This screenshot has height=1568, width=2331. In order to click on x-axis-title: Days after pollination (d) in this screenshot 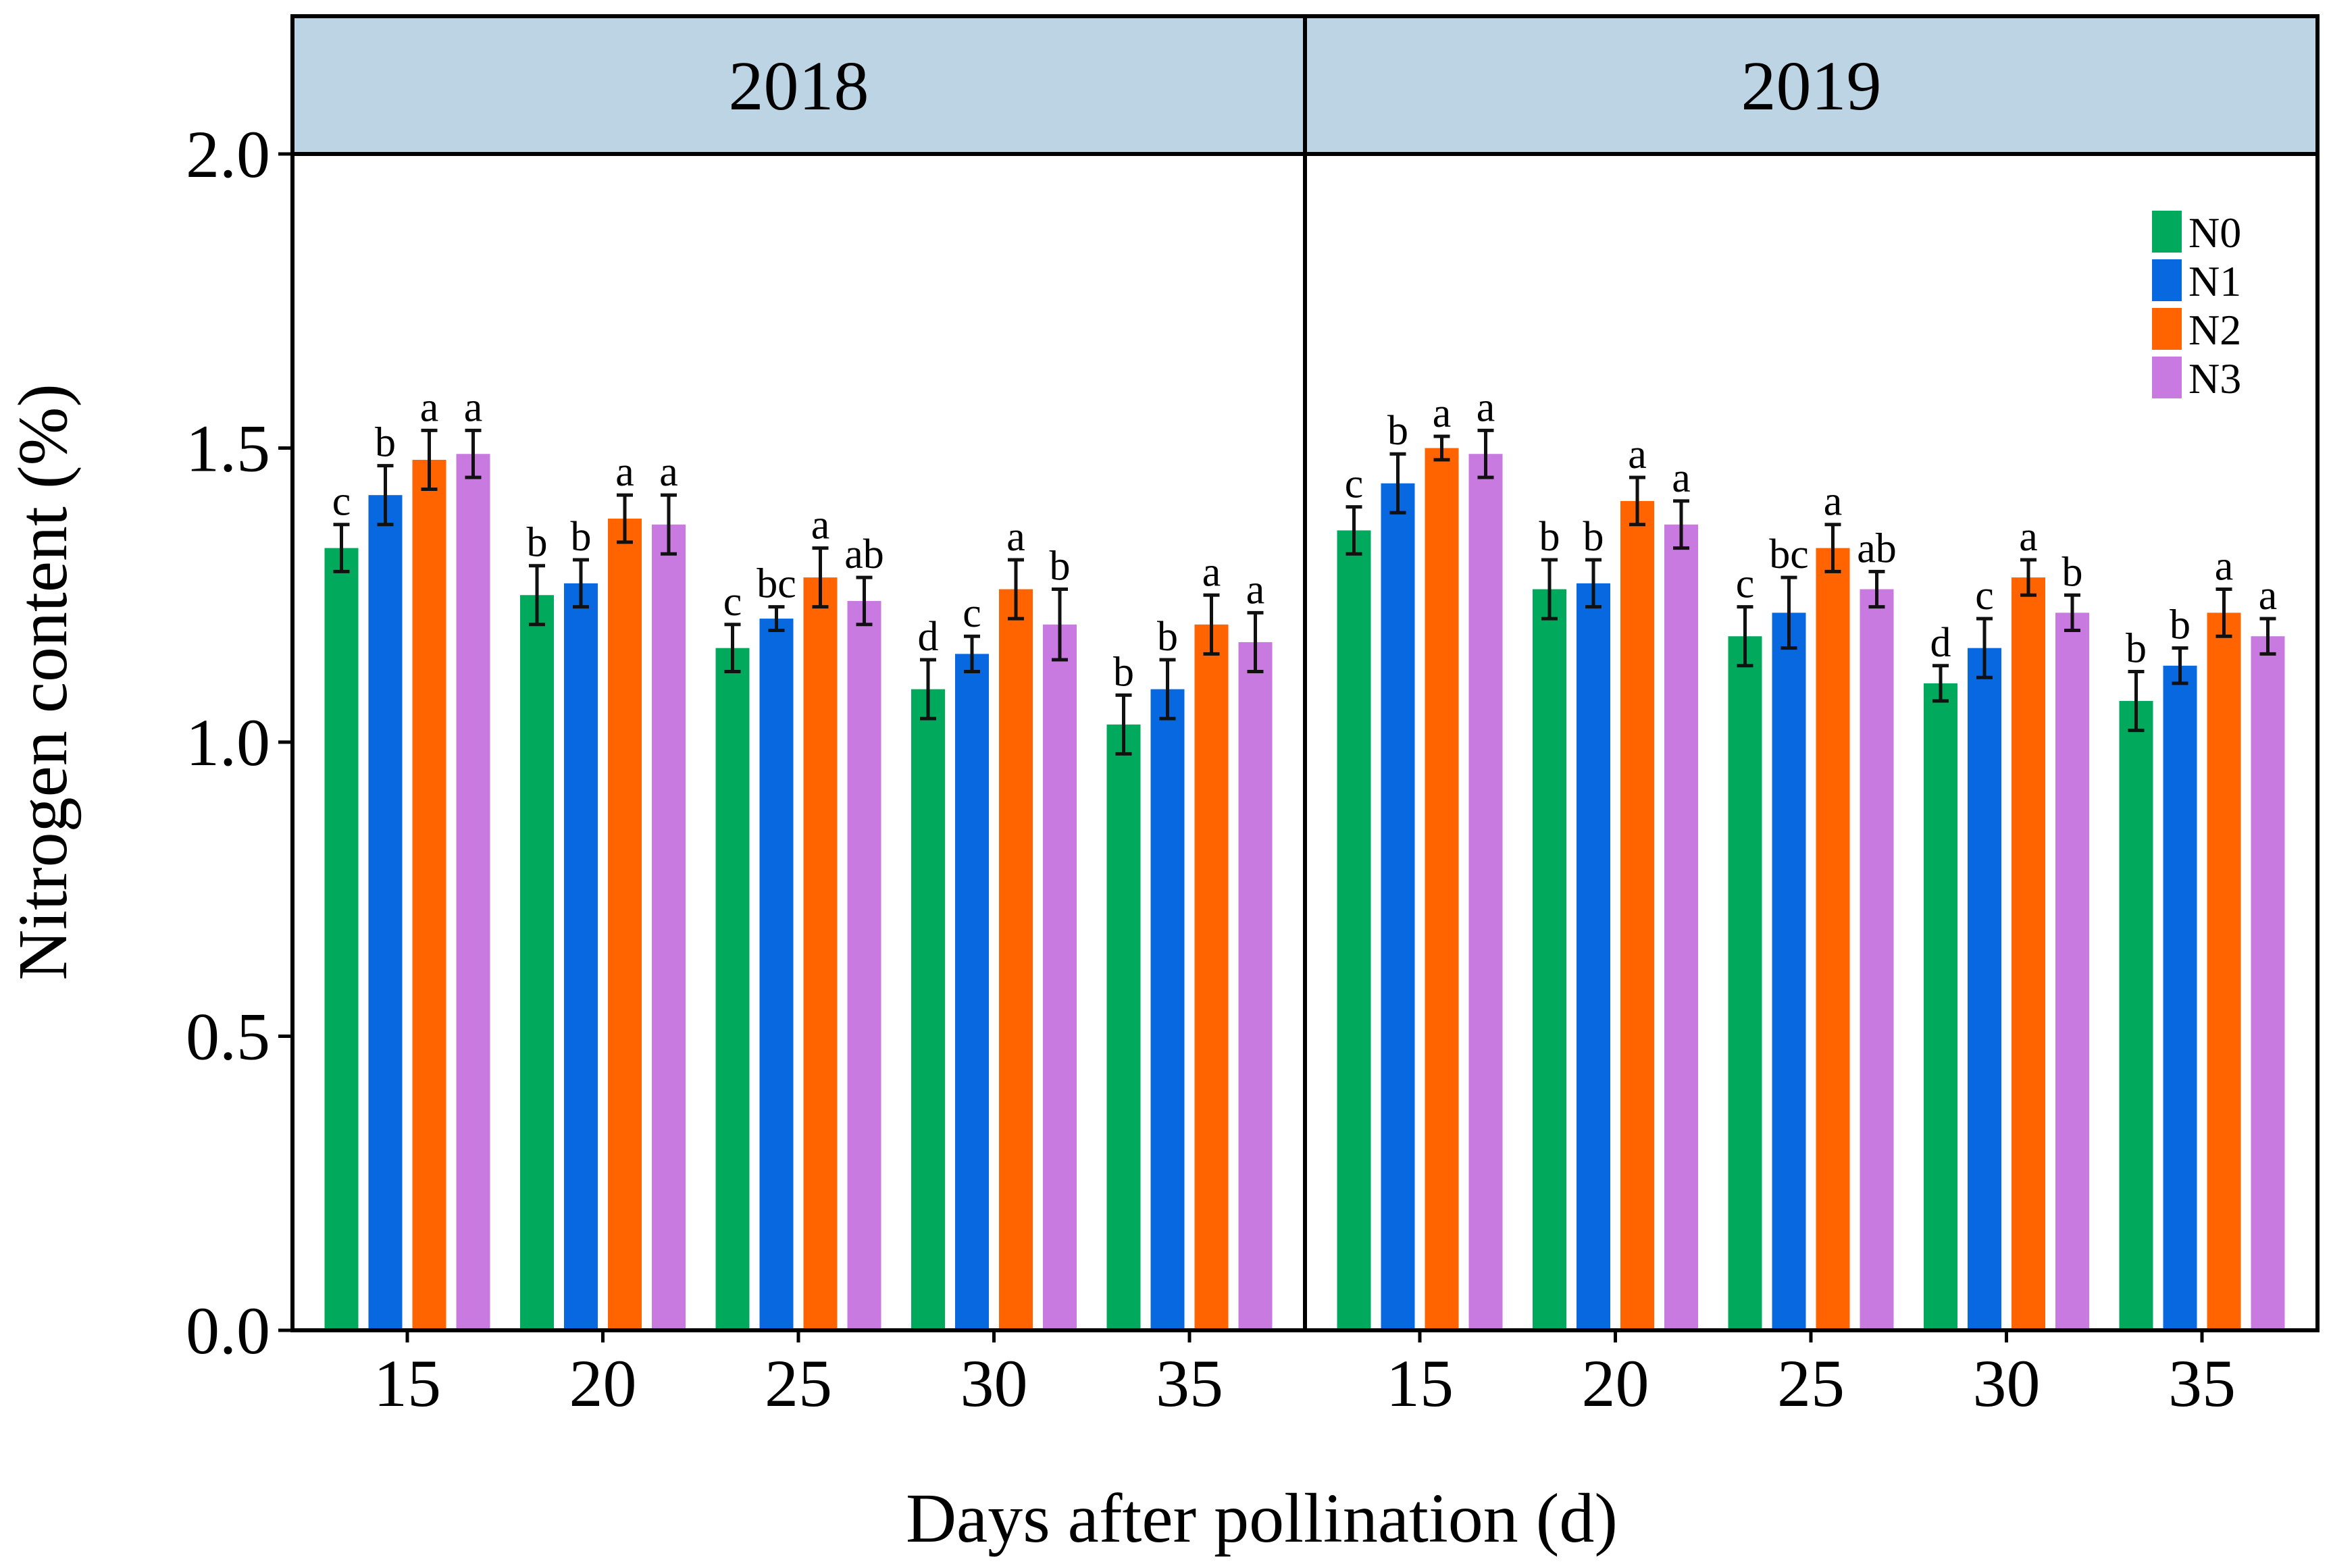, I will do `click(1262, 1518)`.